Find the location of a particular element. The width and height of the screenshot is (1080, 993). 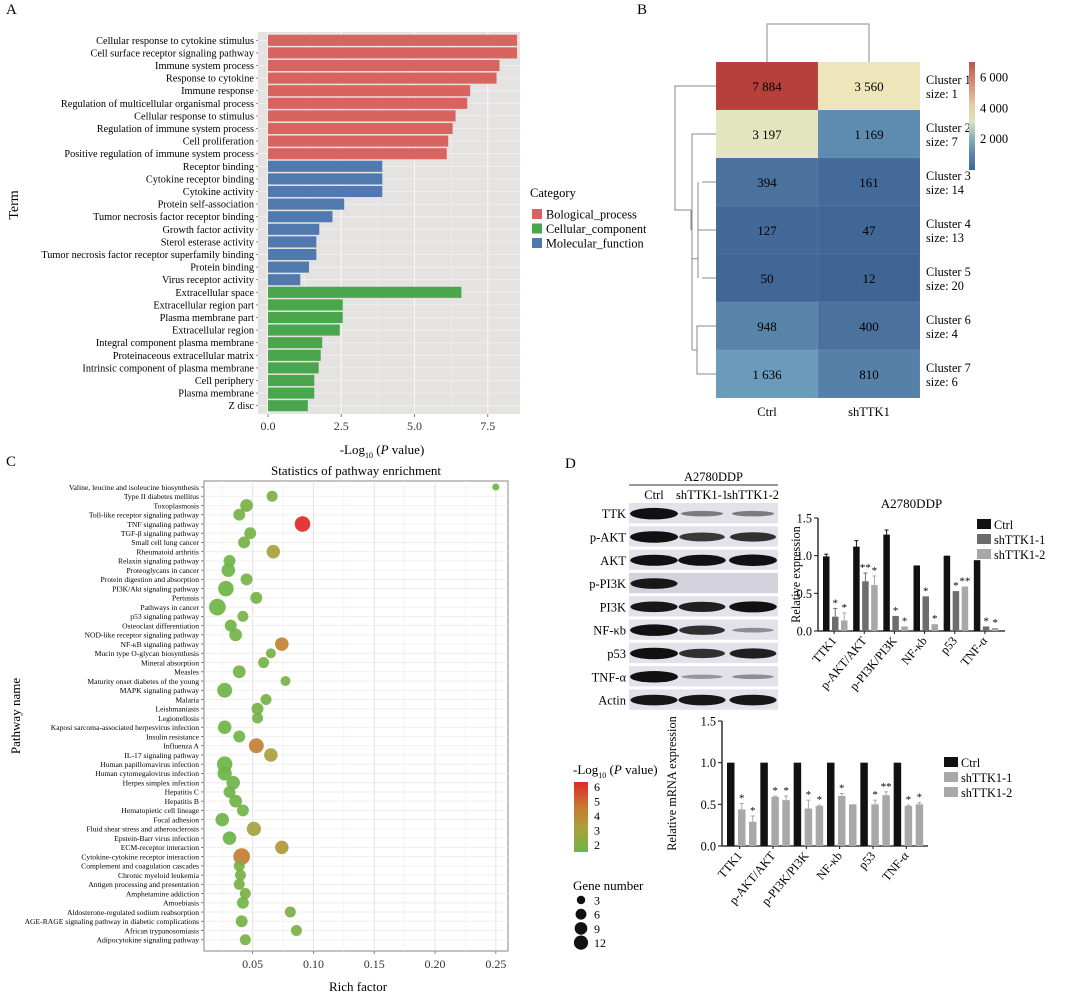

cluster-size: size: 6 is located at coordinates (942, 382).